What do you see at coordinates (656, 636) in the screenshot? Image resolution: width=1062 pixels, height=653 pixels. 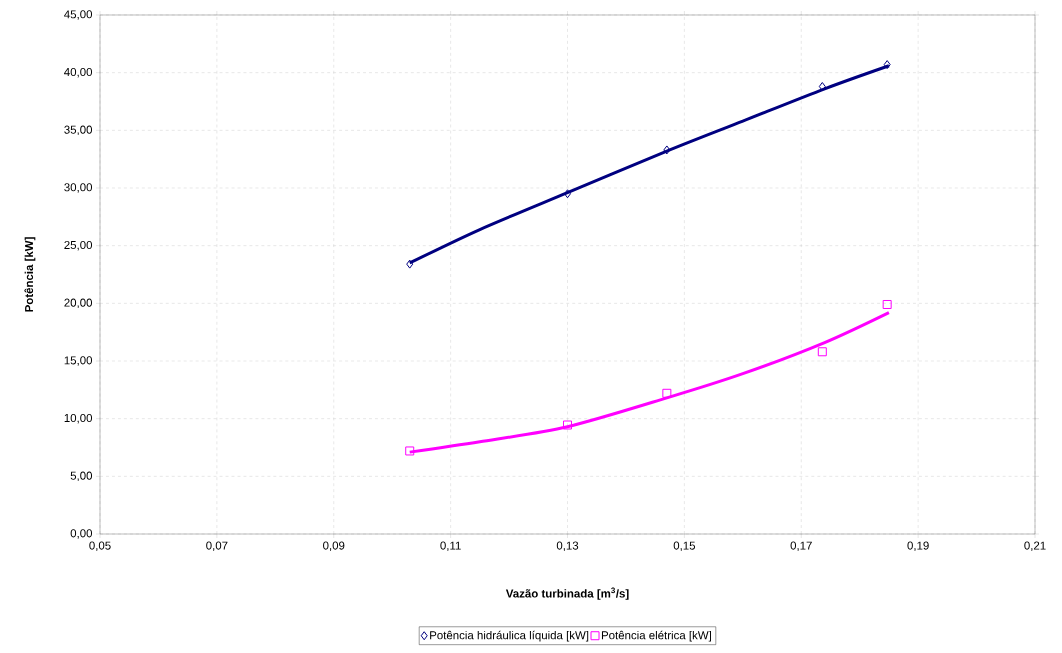 I see `legend-label: Potência elétrica [kW]` at bounding box center [656, 636].